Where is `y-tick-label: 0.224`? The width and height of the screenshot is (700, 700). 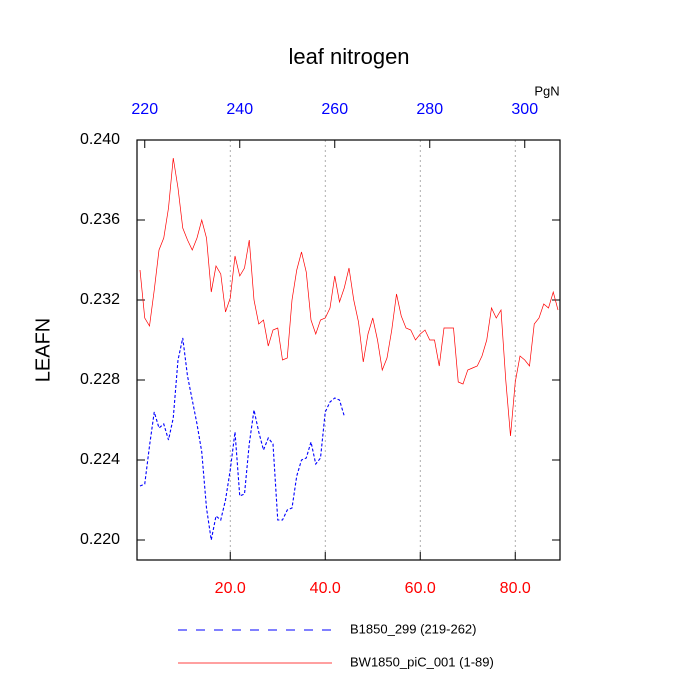 y-tick-label: 0.224 is located at coordinates (100, 459).